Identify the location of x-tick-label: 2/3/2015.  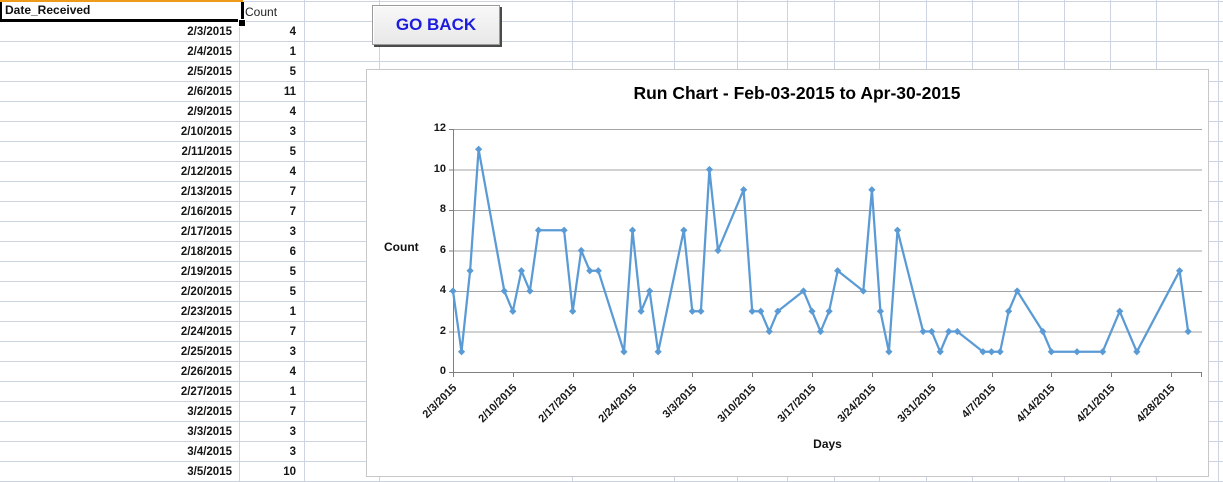
(440, 401).